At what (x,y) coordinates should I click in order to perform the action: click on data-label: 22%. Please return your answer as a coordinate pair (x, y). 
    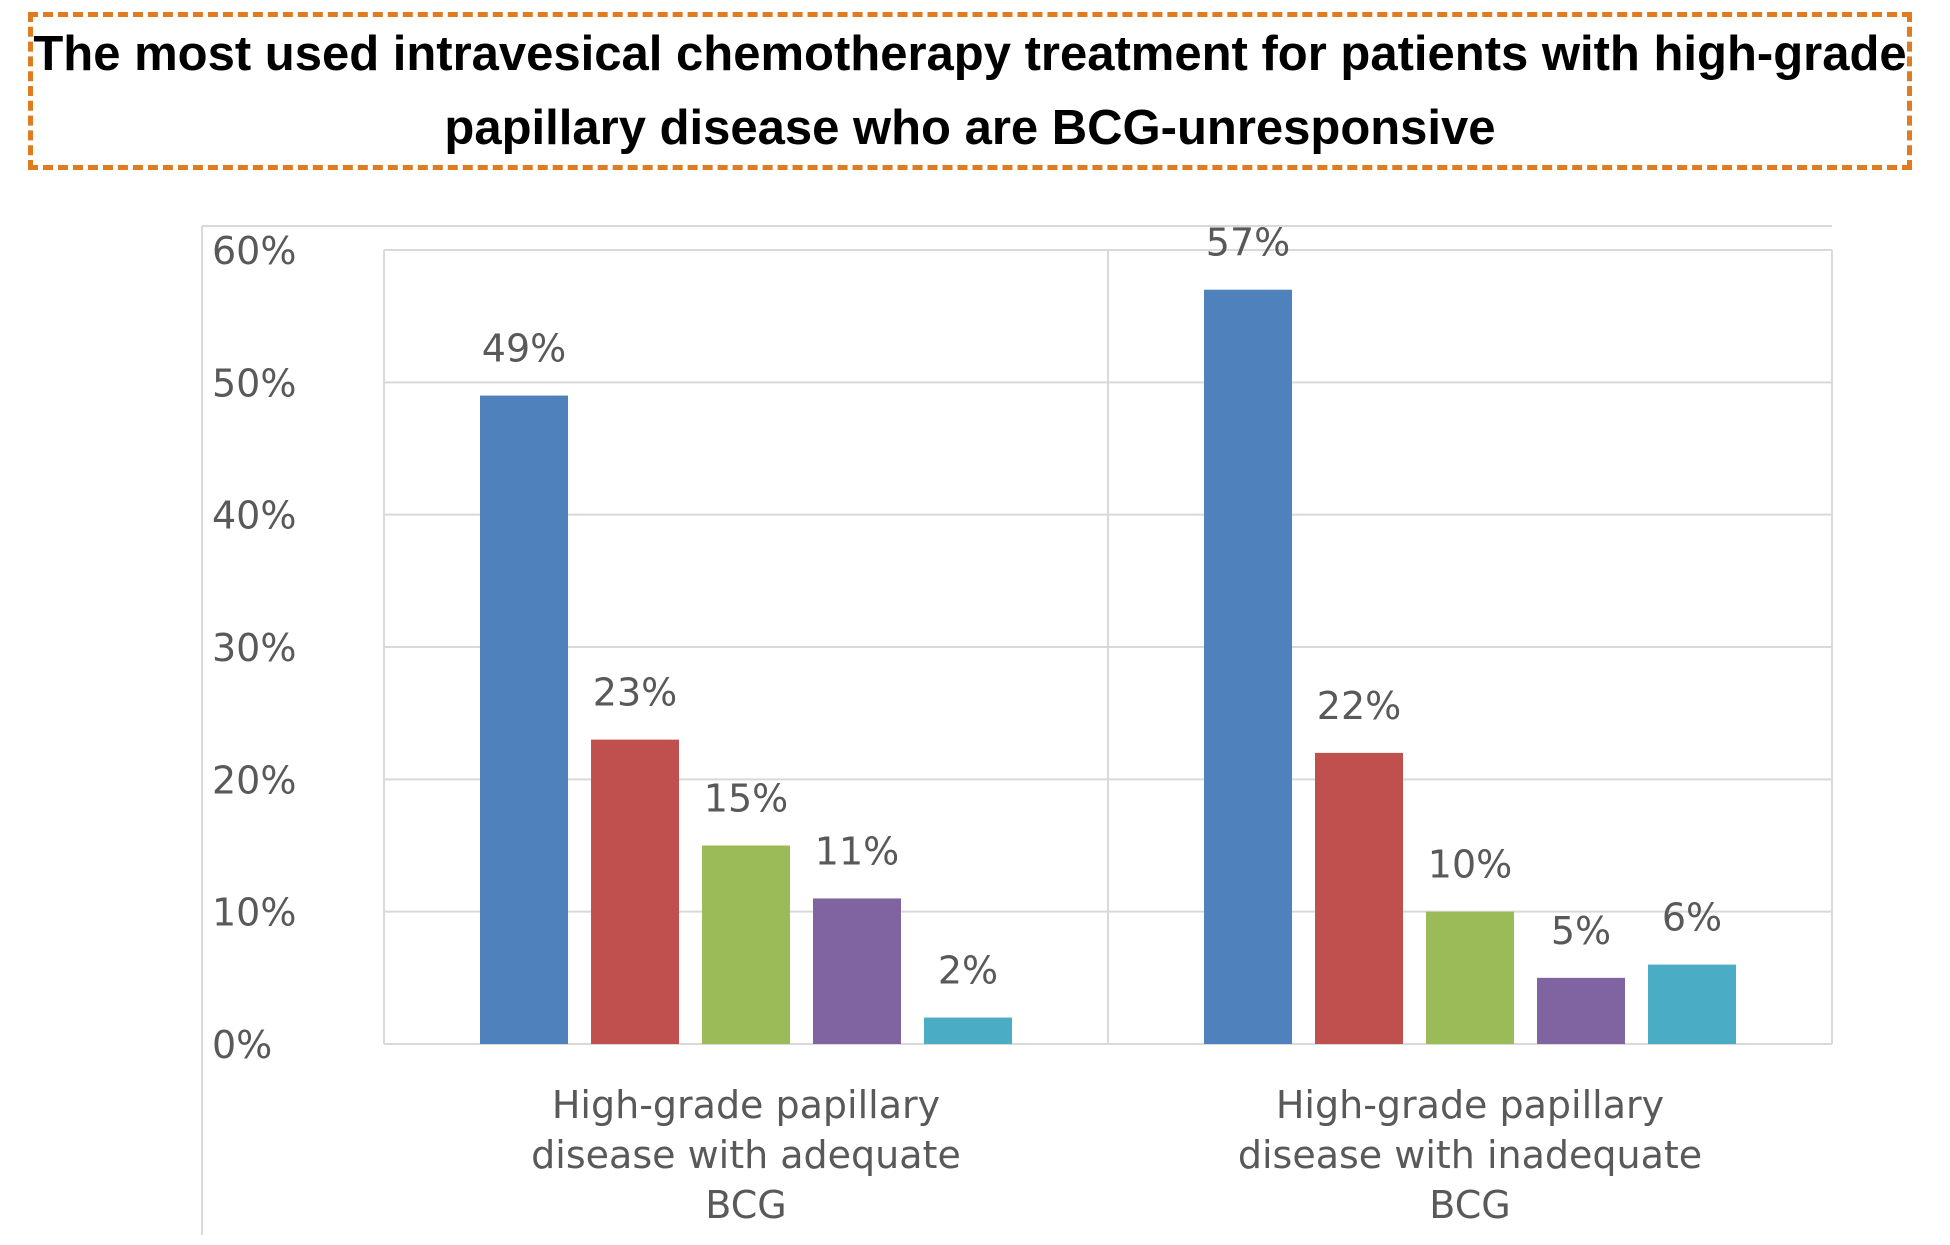
    Looking at the image, I should click on (1359, 706).